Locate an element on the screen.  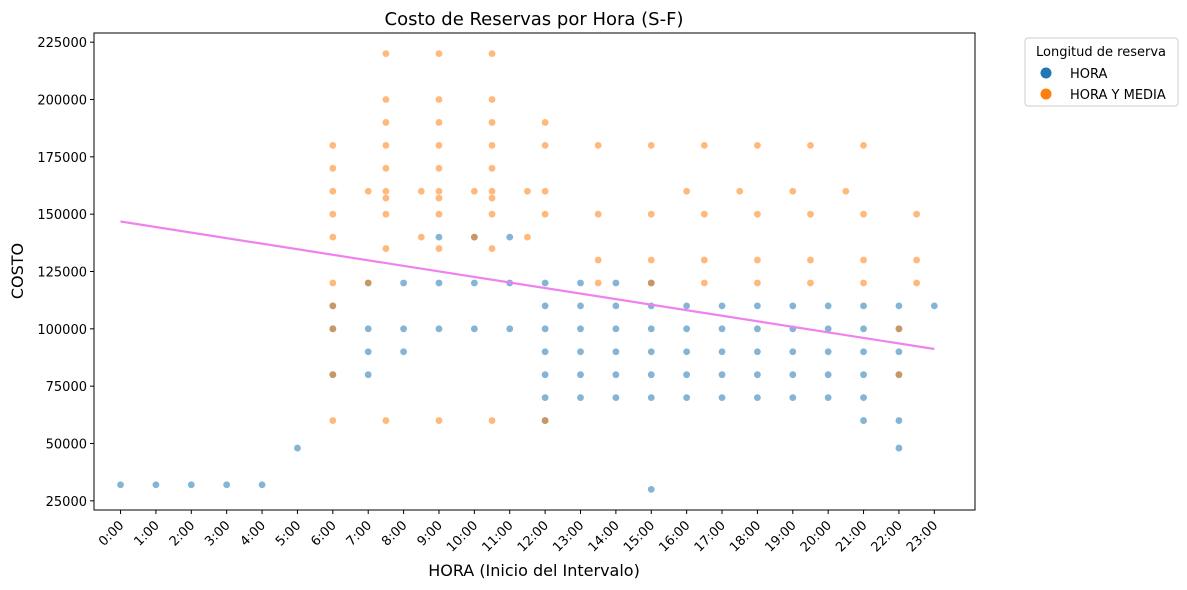
x-tick-label-6: 6:00 is located at coordinates (323, 533).